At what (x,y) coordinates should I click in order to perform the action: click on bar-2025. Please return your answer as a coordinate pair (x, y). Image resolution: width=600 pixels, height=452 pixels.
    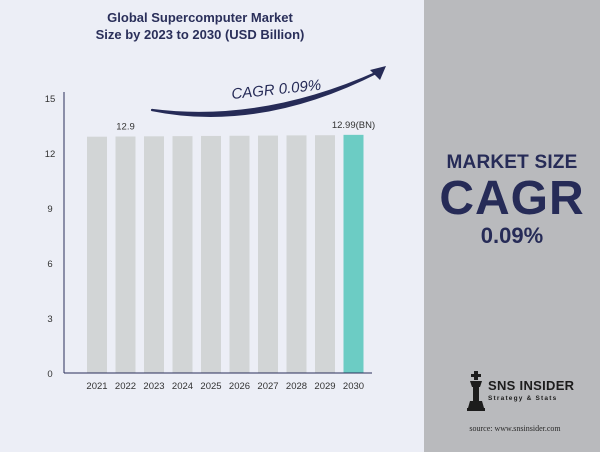
    Looking at the image, I should click on (211, 254).